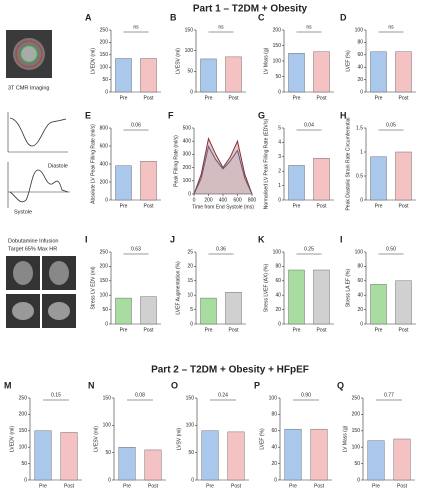 This screenshot has height=500, width=422. What do you see at coordinates (261, 115) in the screenshot?
I see `panel-letter: G` at bounding box center [261, 115].